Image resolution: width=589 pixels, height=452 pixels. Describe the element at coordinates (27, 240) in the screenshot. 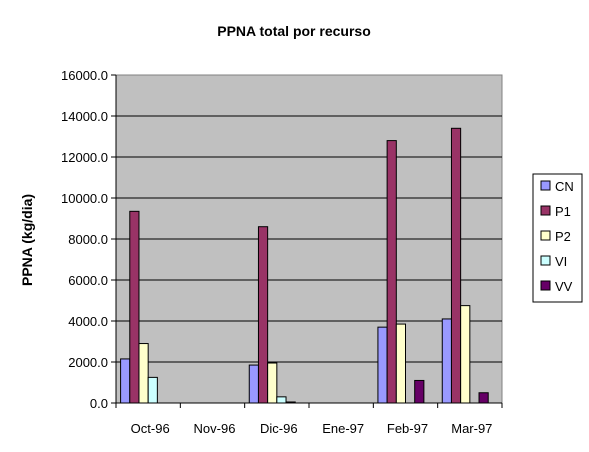

I see `y-axis-label: PPNA (kg/dia)` at that location.